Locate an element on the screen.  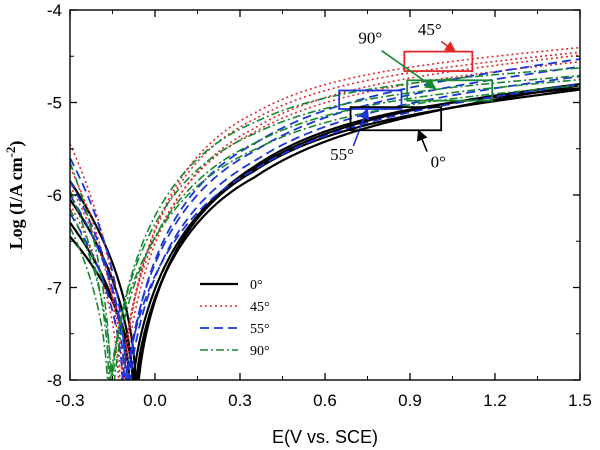
x-tick-label-6: 1.5 is located at coordinates (580, 400).